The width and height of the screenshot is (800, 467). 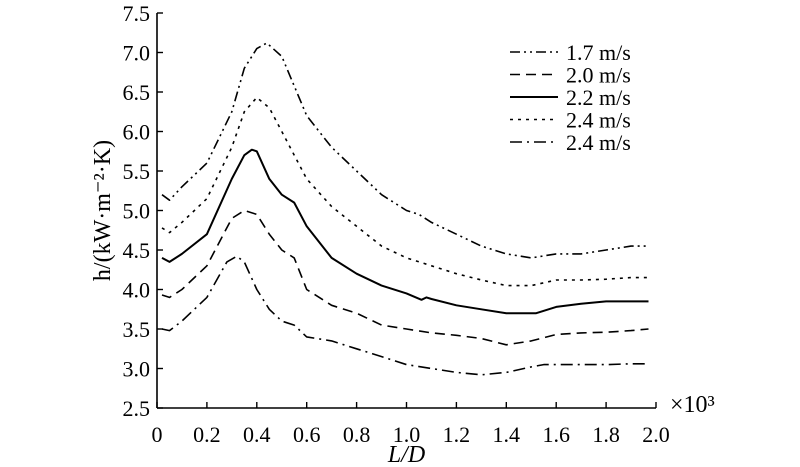 I want to click on y-tick-label: 3.5, so click(x=137, y=329).